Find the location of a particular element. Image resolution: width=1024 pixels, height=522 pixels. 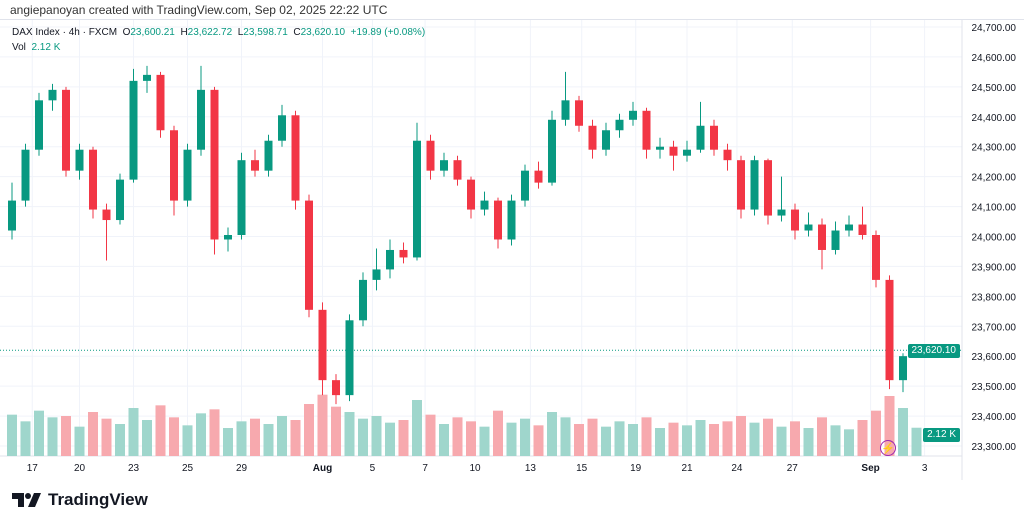

lightning-icon: ⚡ is located at coordinates (888, 448).